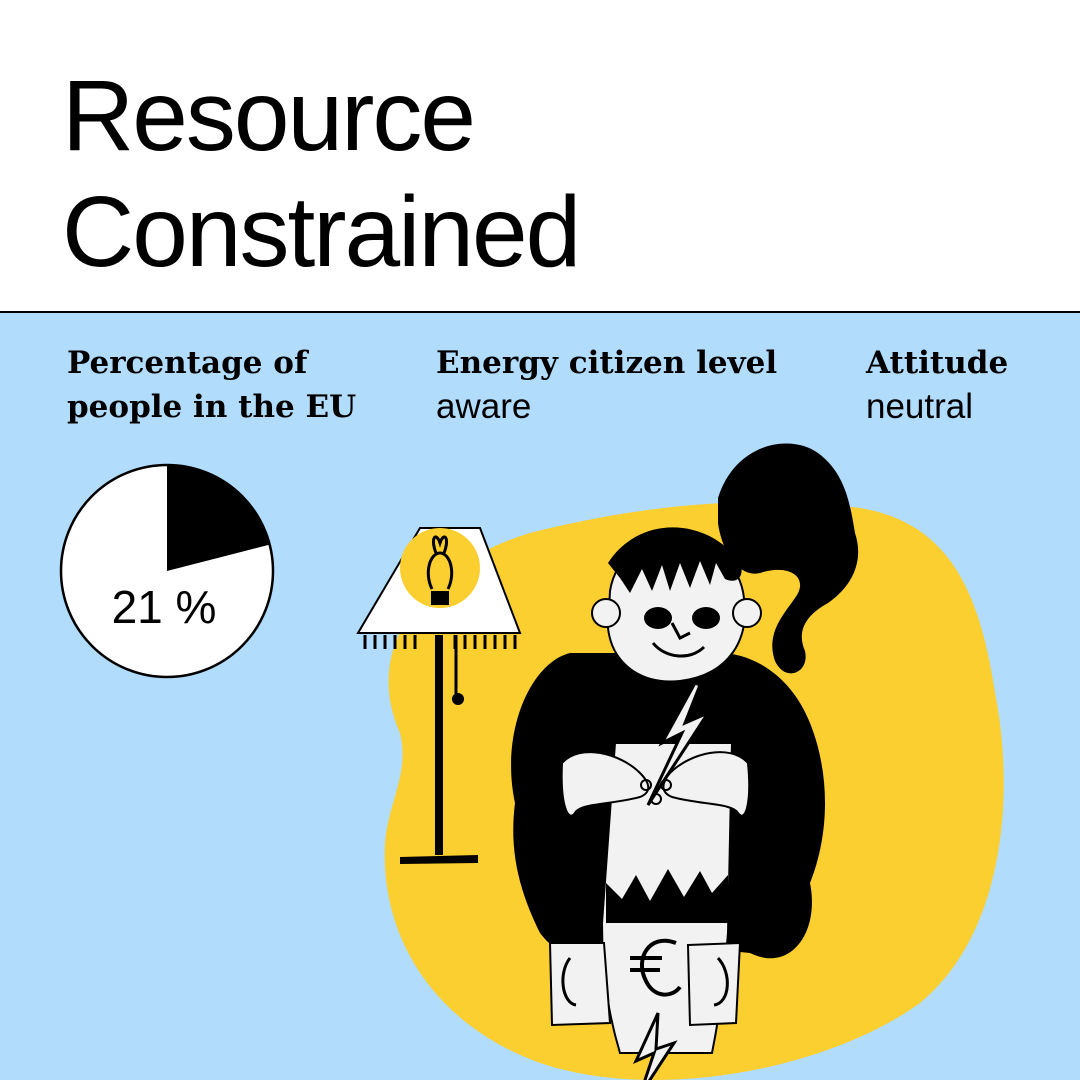 The image size is (1080, 1080). I want to click on energy-level-label: Energy citizen level, so click(607, 363).